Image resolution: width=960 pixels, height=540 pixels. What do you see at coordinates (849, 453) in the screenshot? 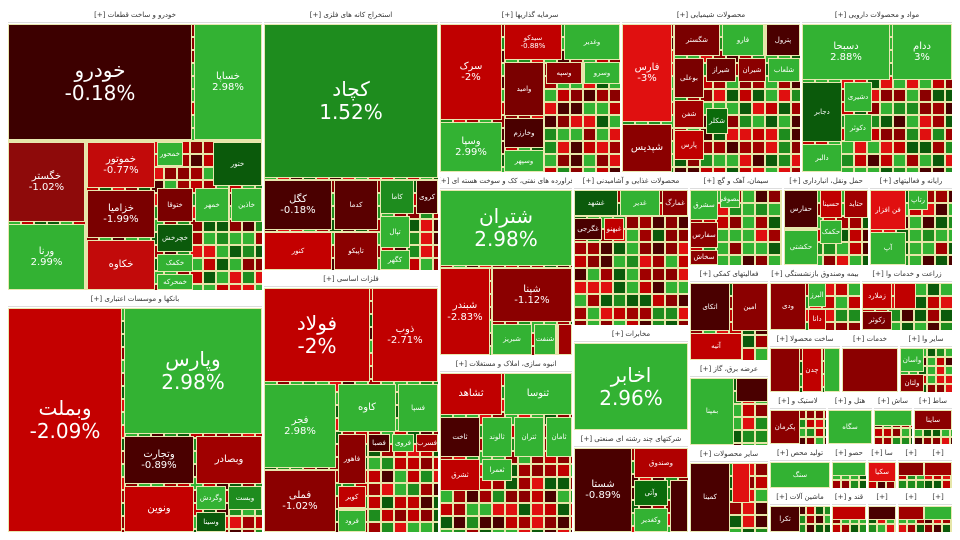
I see `sector-title: حصو [+]` at bounding box center [849, 453].